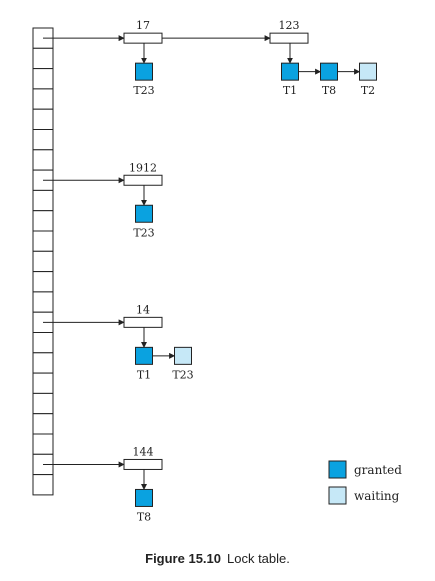 This screenshot has width=435, height=581. Describe the element at coordinates (377, 496) in the screenshot. I see `legend-waiting-label: waiting` at that location.